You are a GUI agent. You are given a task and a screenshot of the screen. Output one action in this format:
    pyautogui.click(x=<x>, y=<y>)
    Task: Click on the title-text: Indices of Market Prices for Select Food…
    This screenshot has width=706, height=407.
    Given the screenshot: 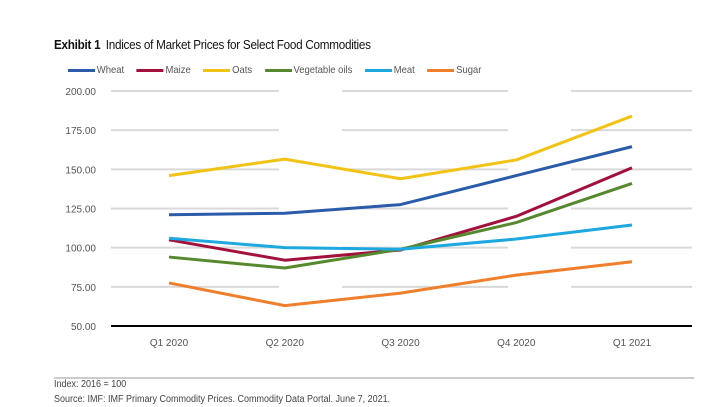 What is the action you would take?
    pyautogui.click(x=238, y=44)
    